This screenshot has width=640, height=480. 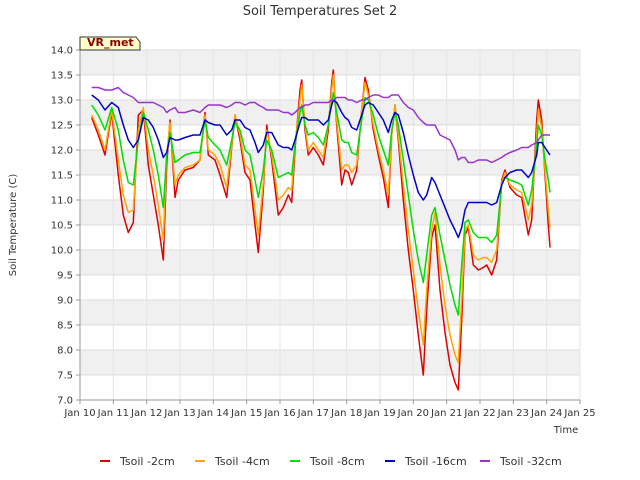 I want to click on legend-label: Tsoil -2cm, so click(x=147, y=461).